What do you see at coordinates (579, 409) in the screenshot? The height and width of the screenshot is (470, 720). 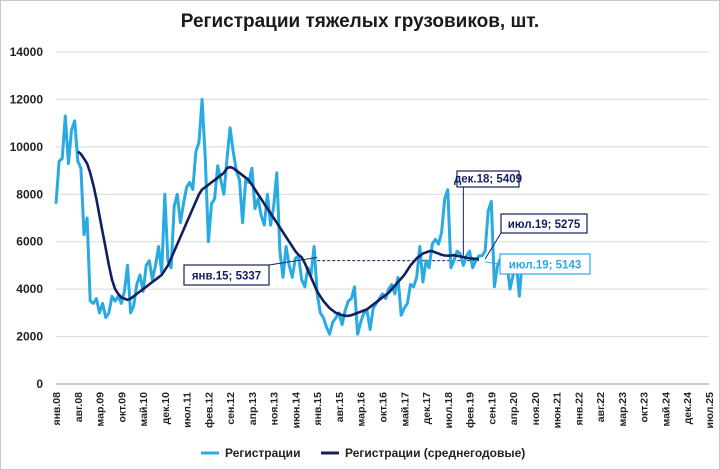 I see `x-tick-label: янв.22` at bounding box center [579, 409].